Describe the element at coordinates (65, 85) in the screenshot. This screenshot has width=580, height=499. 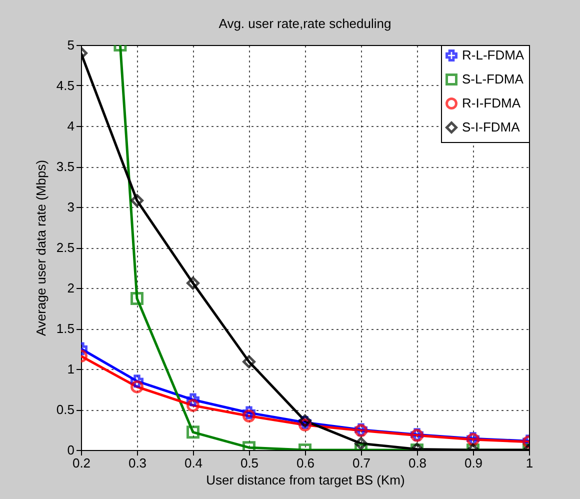
I see `y-tick-label: 4.5` at that location.